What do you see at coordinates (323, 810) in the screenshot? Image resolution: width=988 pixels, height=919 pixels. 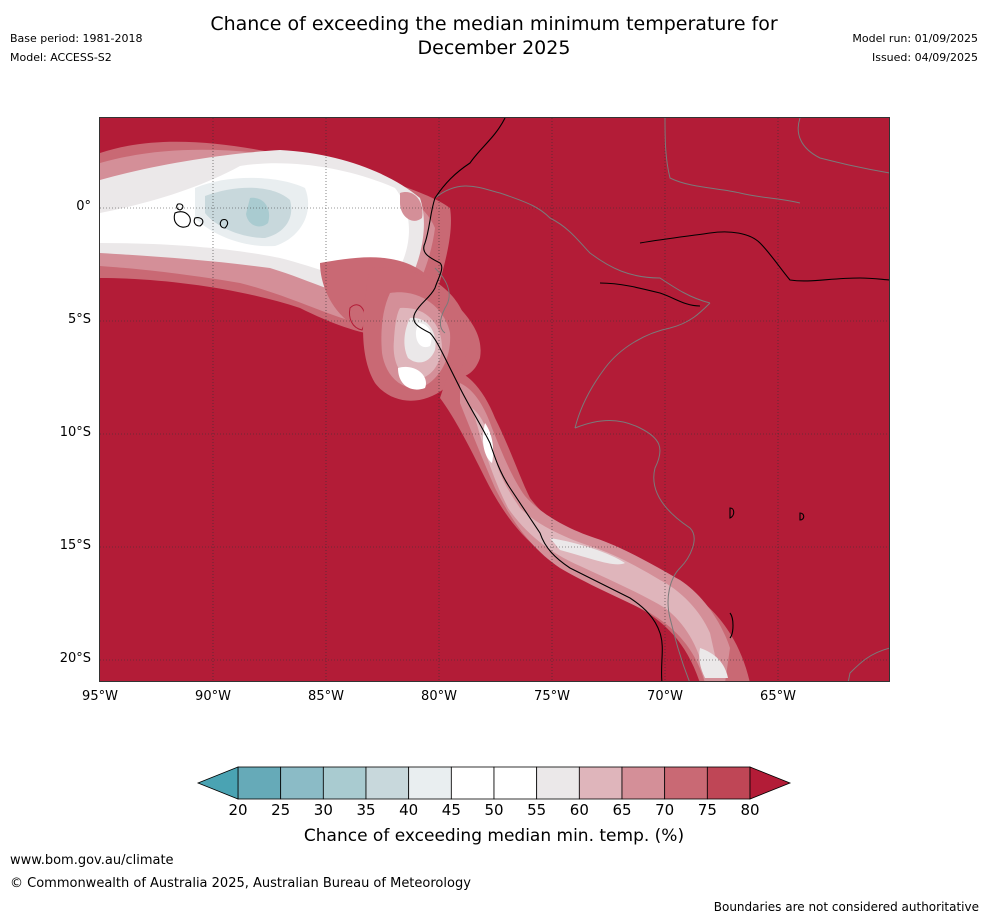 I see `colorbar-tick-label: 30` at bounding box center [323, 810].